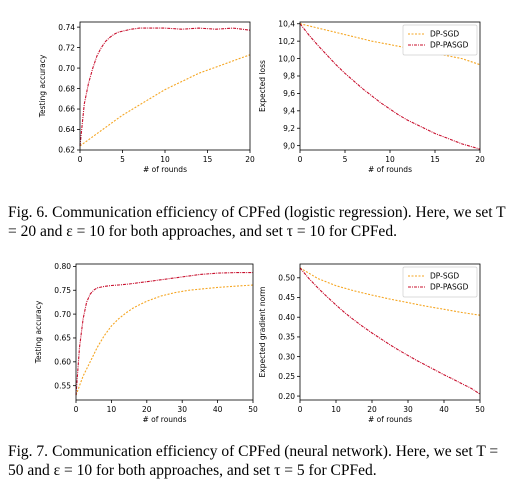 This screenshot has height=484, width=519. What do you see at coordinates (250, 159) in the screenshot?
I see `chart0-xtick-label-20: 20` at bounding box center [250, 159].